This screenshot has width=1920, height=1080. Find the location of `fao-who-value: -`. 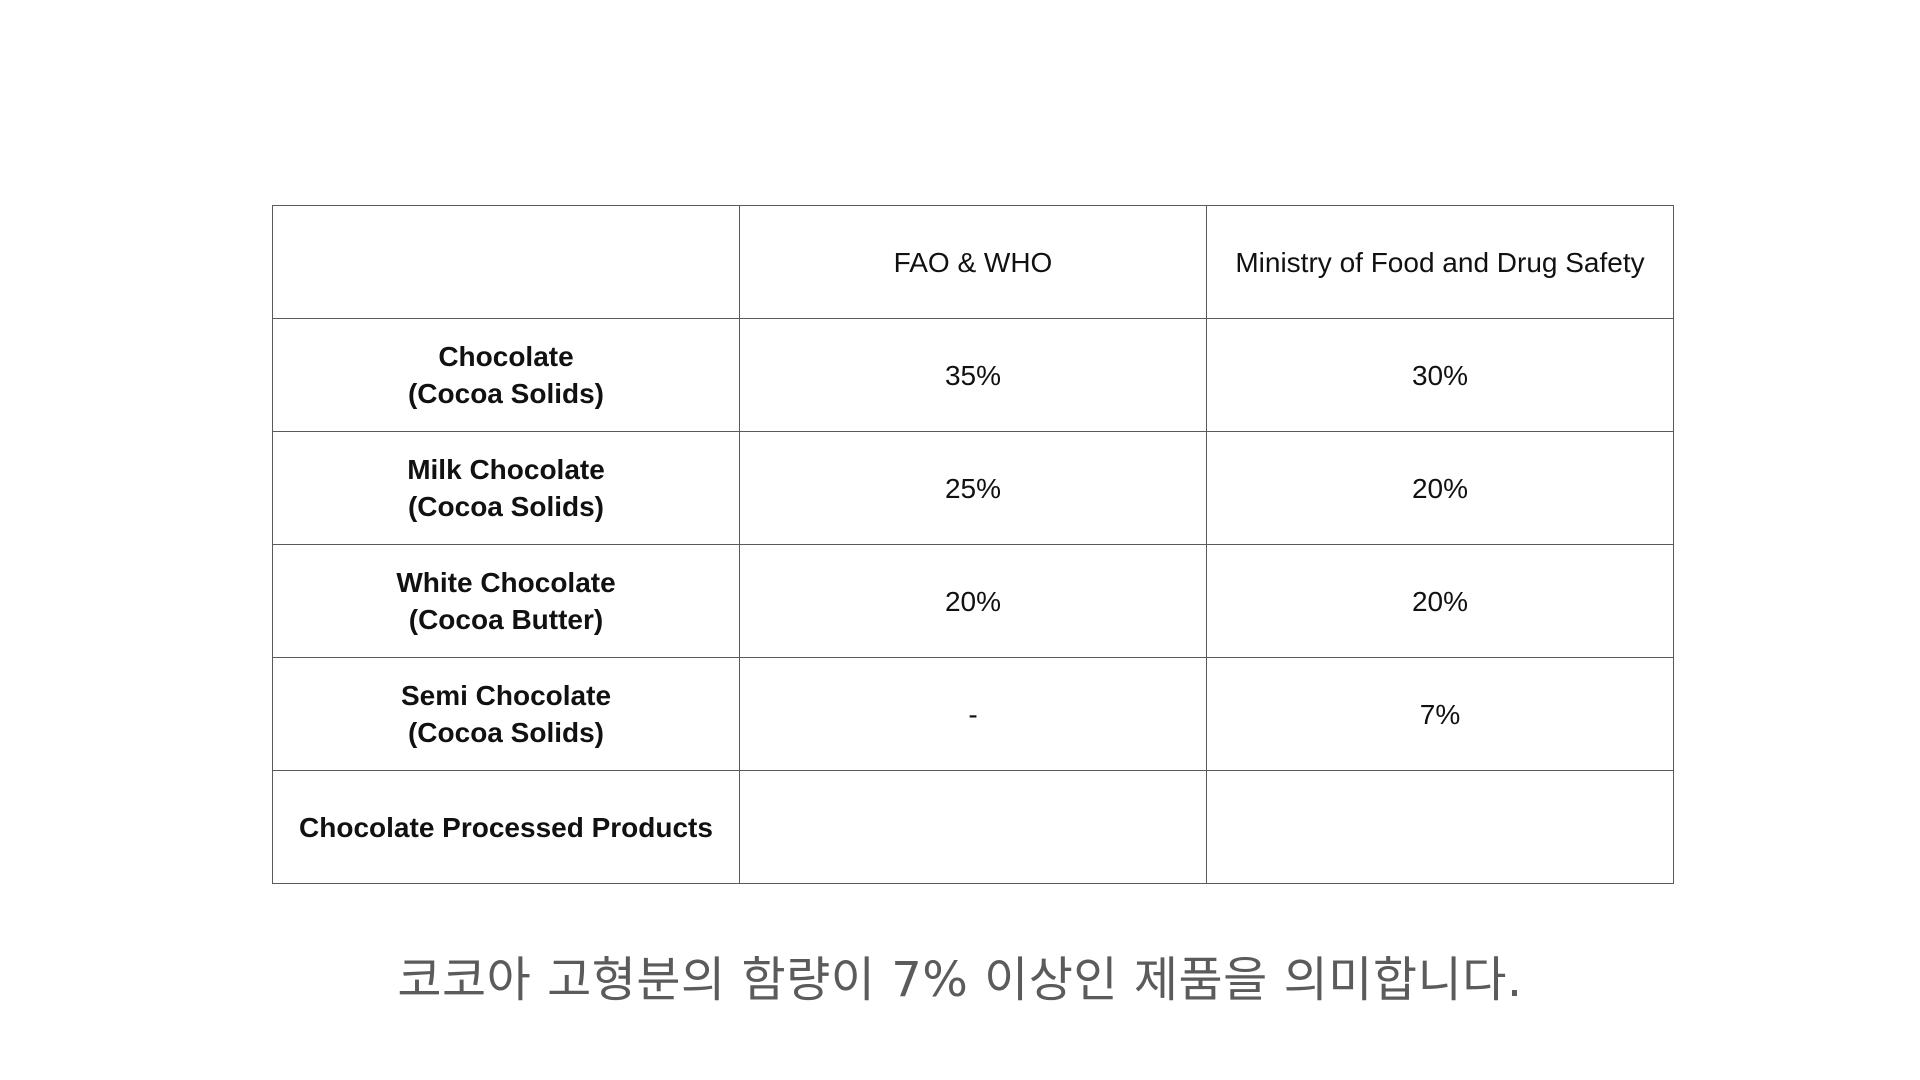

fao-who-value: - is located at coordinates (973, 714).